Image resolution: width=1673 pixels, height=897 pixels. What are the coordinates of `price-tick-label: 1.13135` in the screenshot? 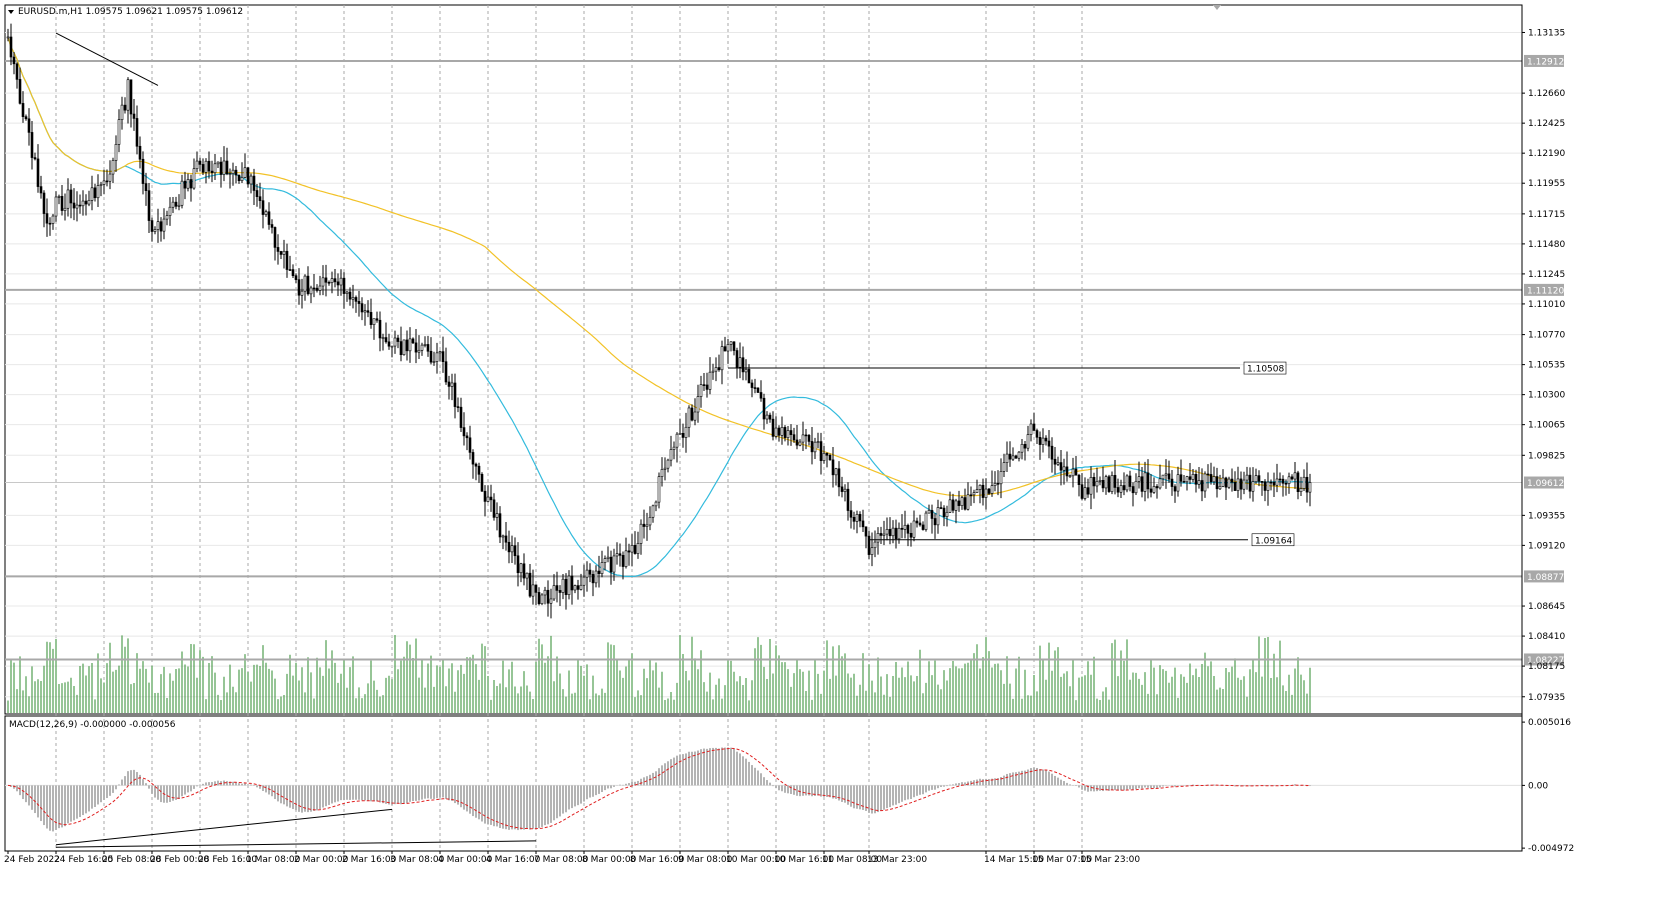 It's located at (1546, 33).